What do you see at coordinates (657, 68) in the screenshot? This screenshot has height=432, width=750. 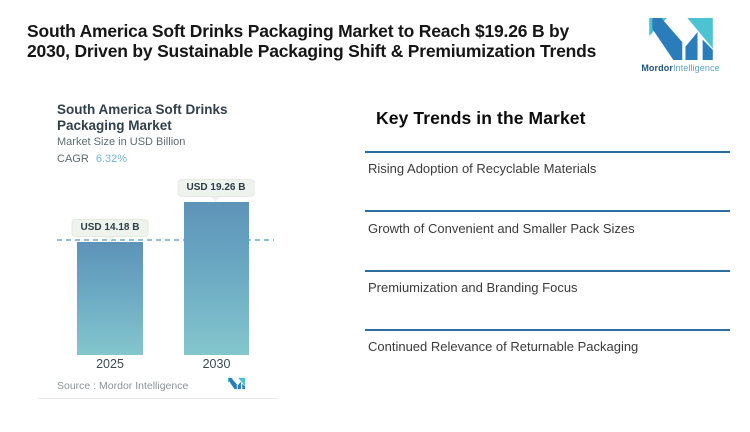 I see `brand-name-bold: Mordor` at bounding box center [657, 68].